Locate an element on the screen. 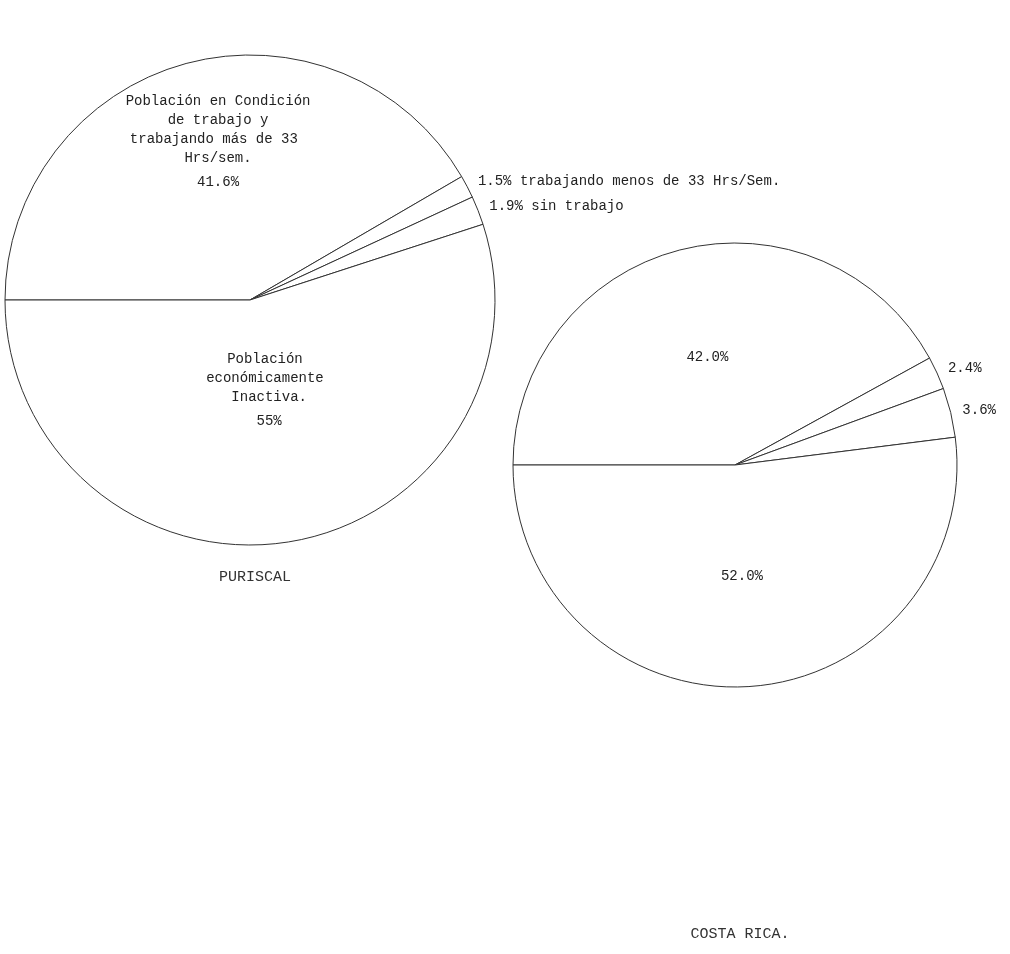 The width and height of the screenshot is (1010, 954). data-label: 41.6% is located at coordinates (218, 181).